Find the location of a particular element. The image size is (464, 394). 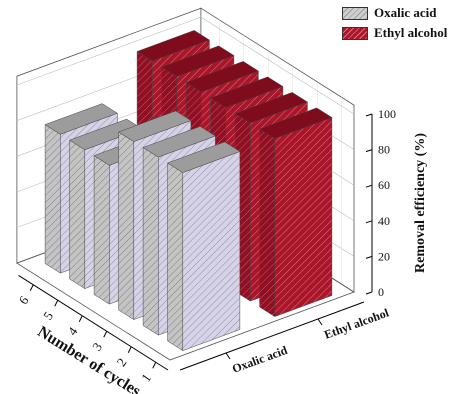

cycle-axis-title: Number of cycles is located at coordinates (88, 358).